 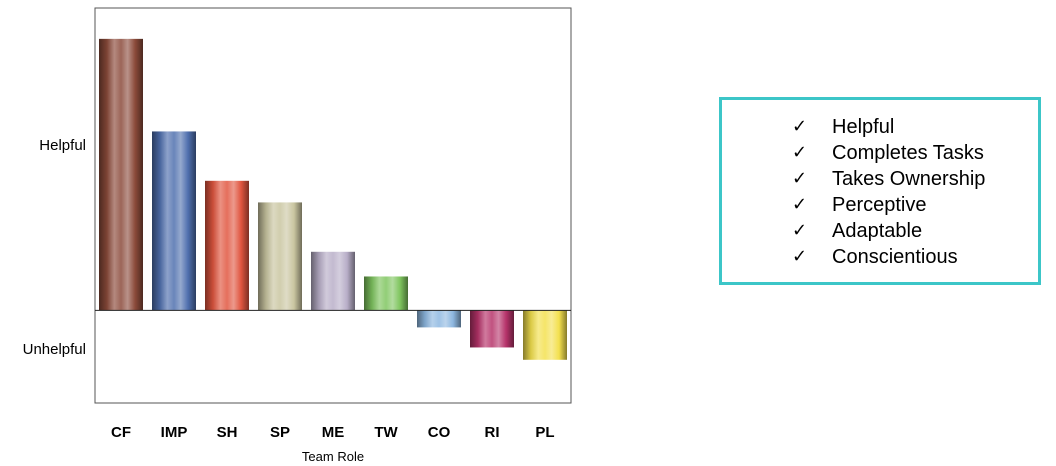 I want to click on list-item: ✓ Perceptive, so click(x=880, y=205).